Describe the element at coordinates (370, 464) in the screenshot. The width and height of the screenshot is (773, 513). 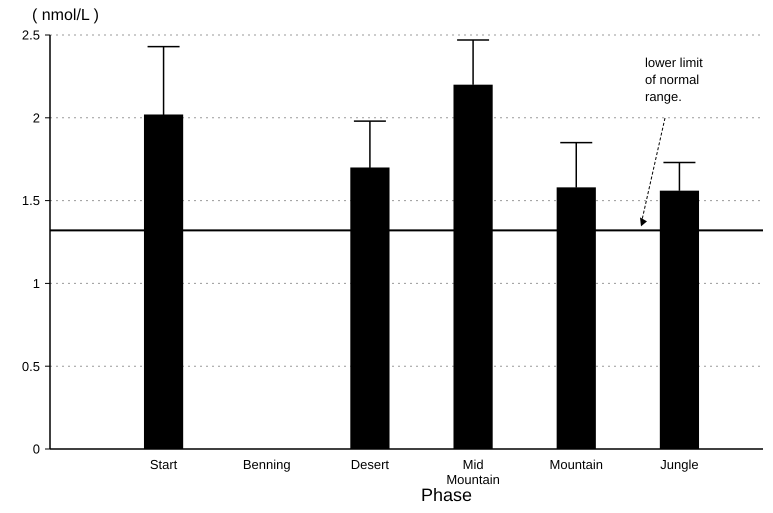
I see `x-tick-label: Desert` at that location.